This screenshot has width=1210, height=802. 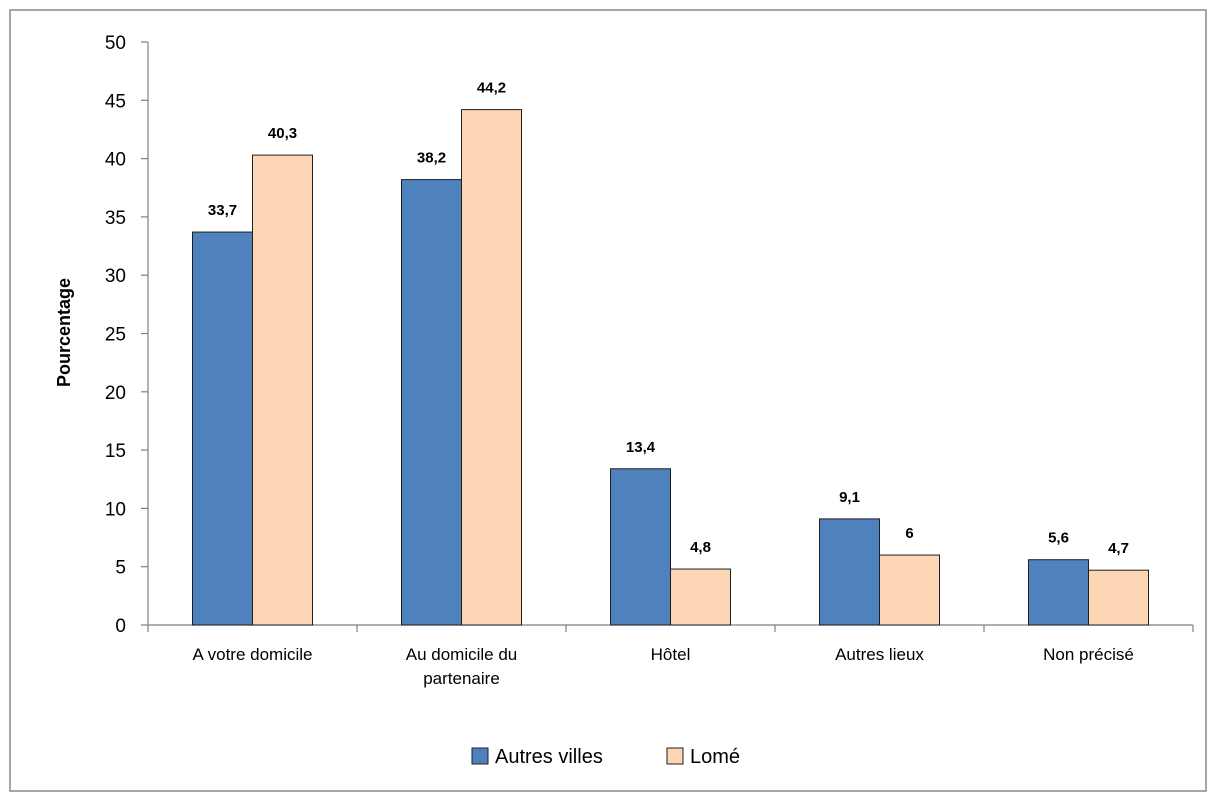 I want to click on y-axis: 0 5 10 15 20 25 30 35 40 45 50, so click(x=127, y=335).